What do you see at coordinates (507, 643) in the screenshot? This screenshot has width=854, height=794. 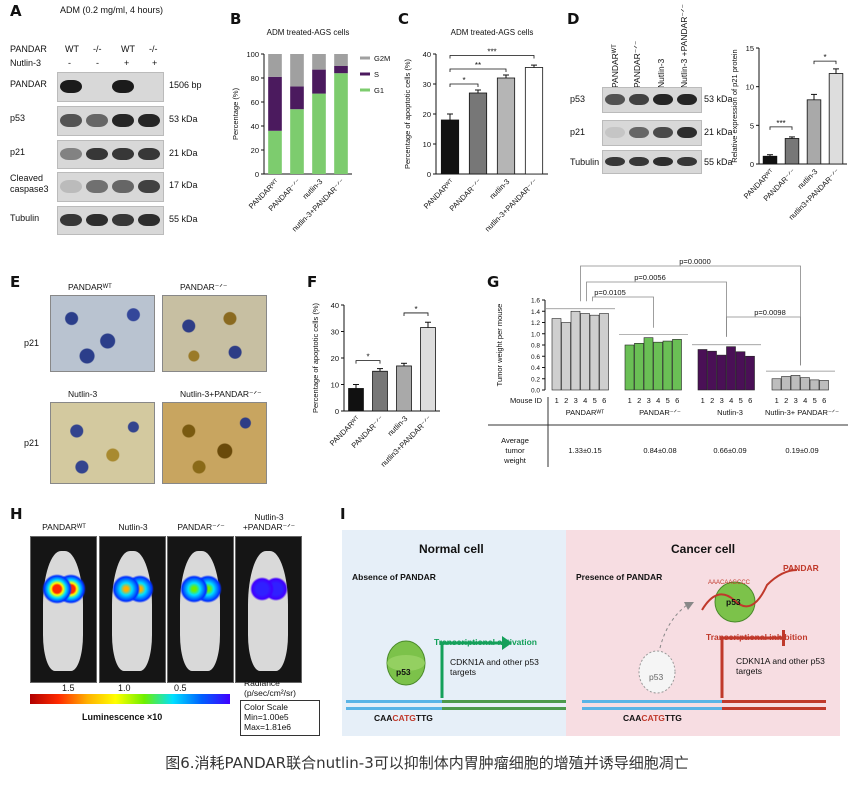 I see `activation-arrowhead` at bounding box center [507, 643].